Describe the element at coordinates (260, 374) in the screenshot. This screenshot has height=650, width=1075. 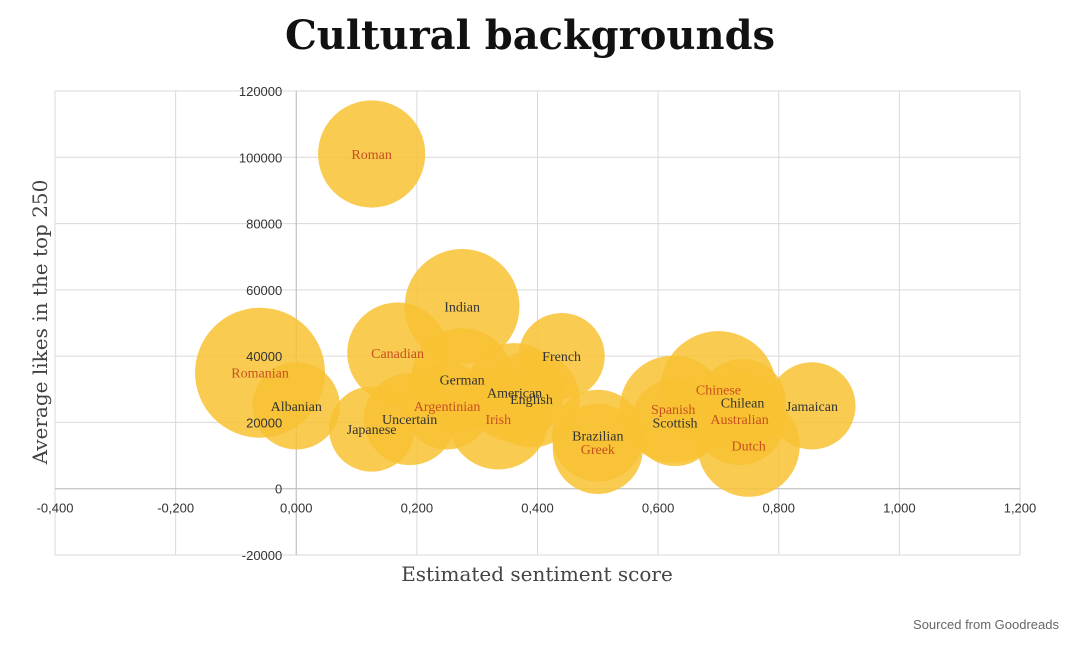
I see `bubble-label: Romanian` at that location.